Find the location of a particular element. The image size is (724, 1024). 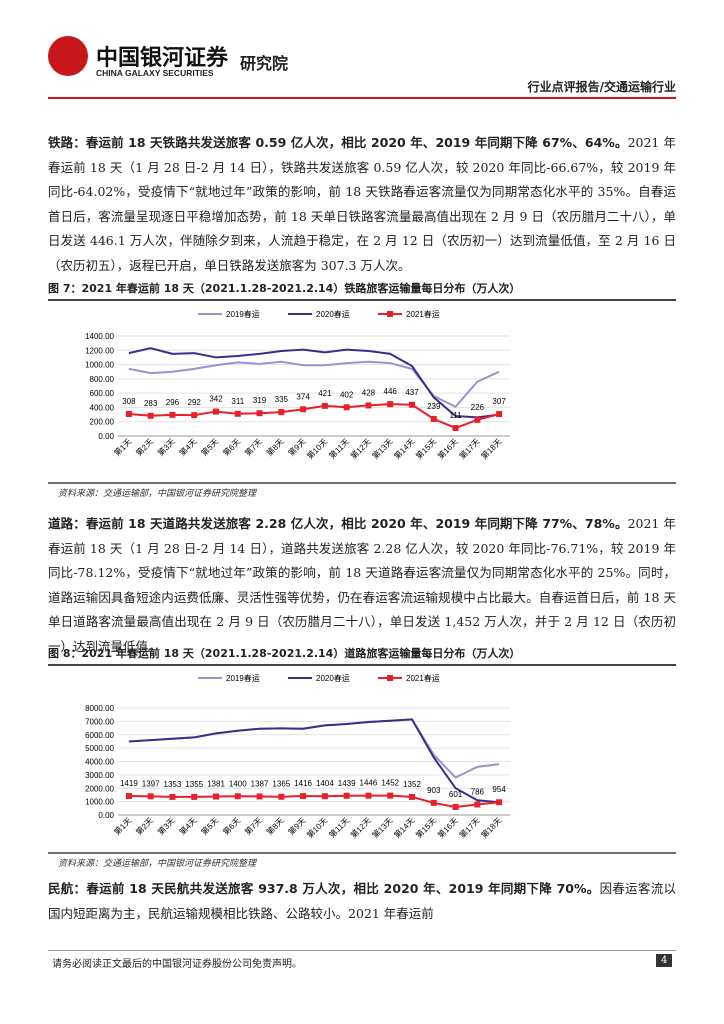

data-label: 1355 is located at coordinates (194, 784).